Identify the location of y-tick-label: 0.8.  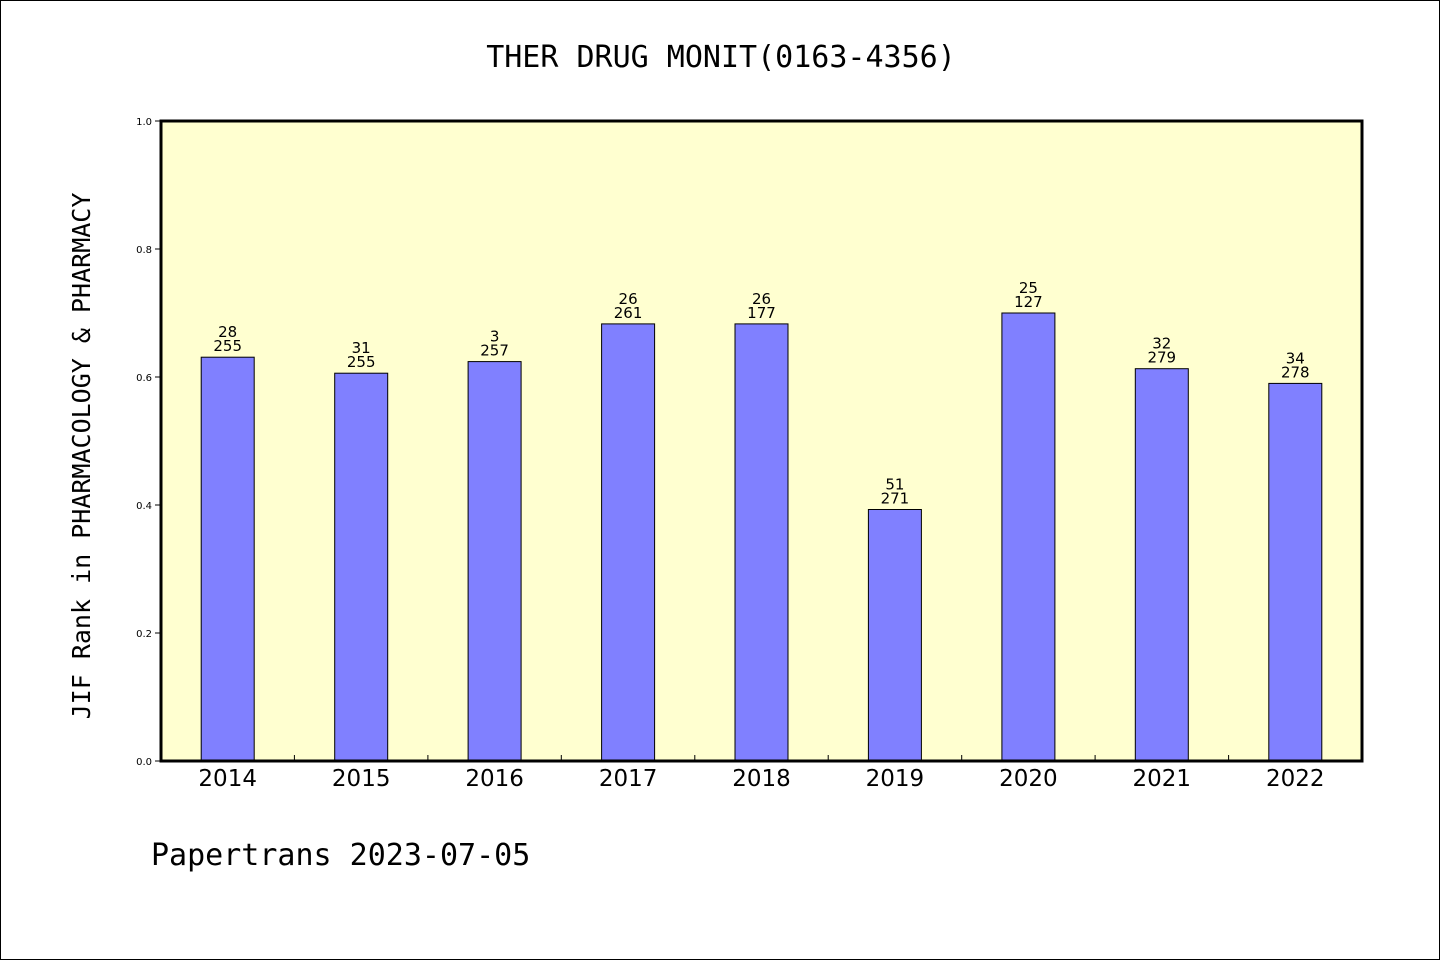
(144, 250).